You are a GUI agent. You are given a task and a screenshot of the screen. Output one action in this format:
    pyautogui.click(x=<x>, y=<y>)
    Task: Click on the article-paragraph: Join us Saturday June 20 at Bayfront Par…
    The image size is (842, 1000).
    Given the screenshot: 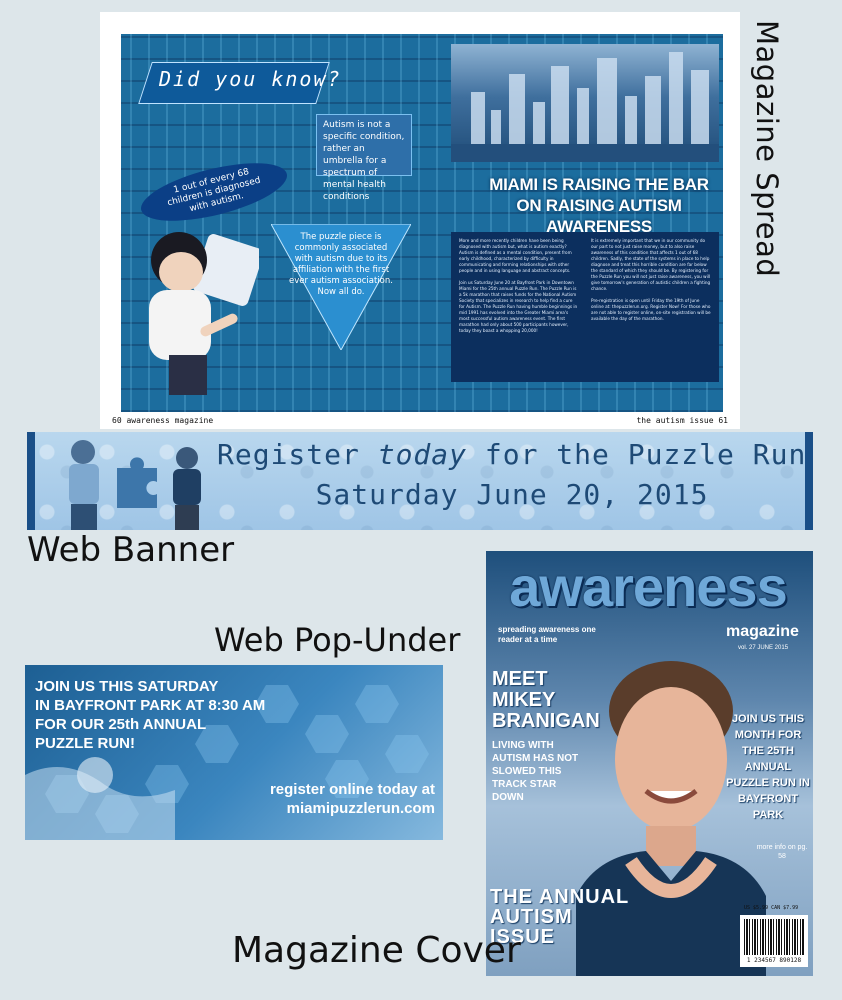 What is the action you would take?
    pyautogui.click(x=518, y=306)
    